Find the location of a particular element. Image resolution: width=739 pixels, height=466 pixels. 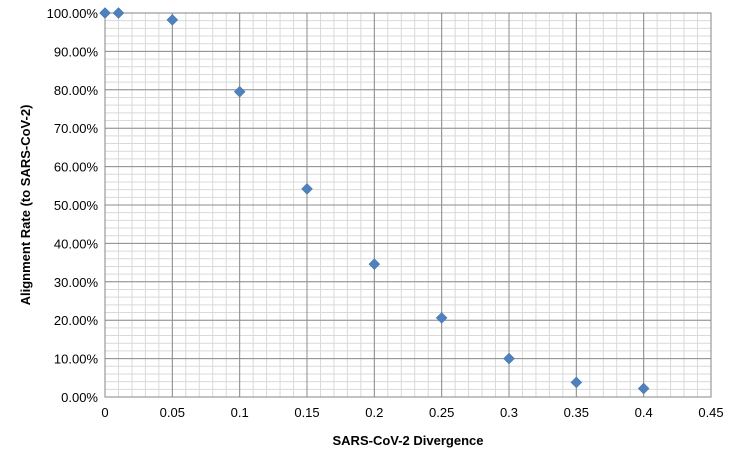

x-tick-label: 0.1 is located at coordinates (240, 412).